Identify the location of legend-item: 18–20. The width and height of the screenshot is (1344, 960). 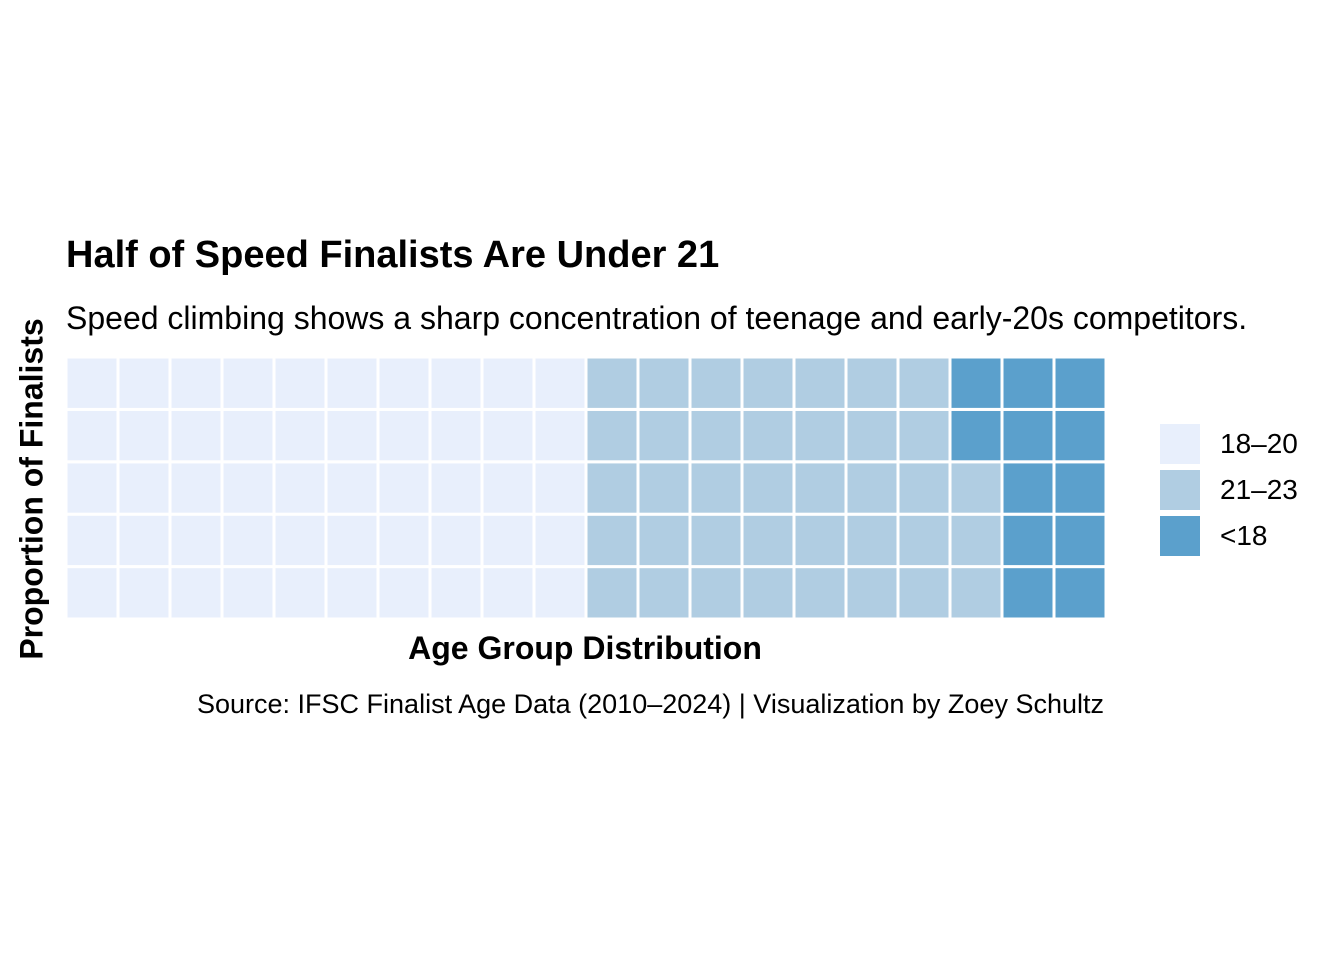
(1229, 444).